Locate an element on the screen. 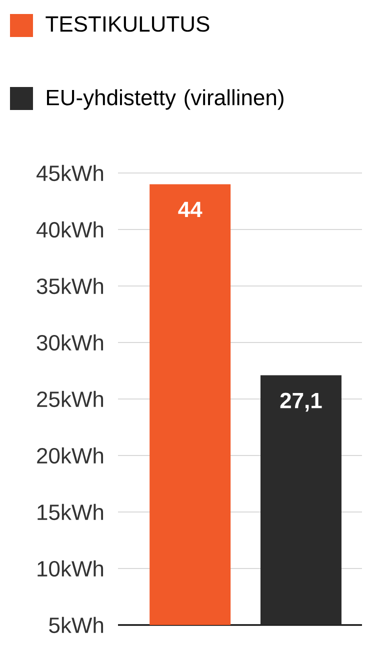 The image size is (379, 662). y-tick-label: 40kWh is located at coordinates (70, 229).